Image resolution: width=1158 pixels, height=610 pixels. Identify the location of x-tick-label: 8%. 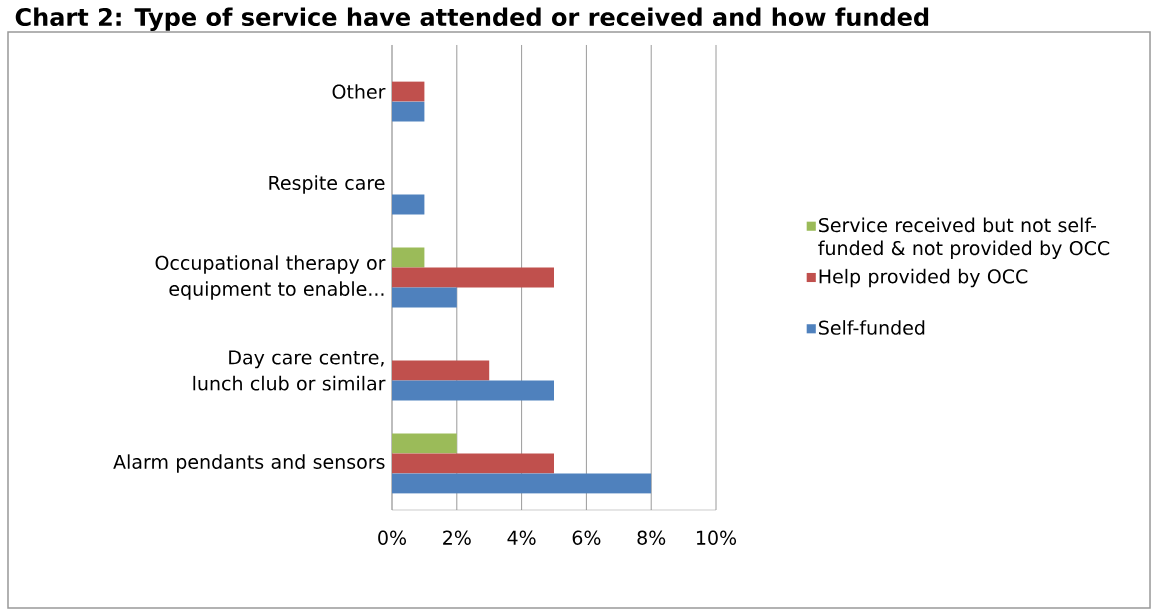
(651, 537).